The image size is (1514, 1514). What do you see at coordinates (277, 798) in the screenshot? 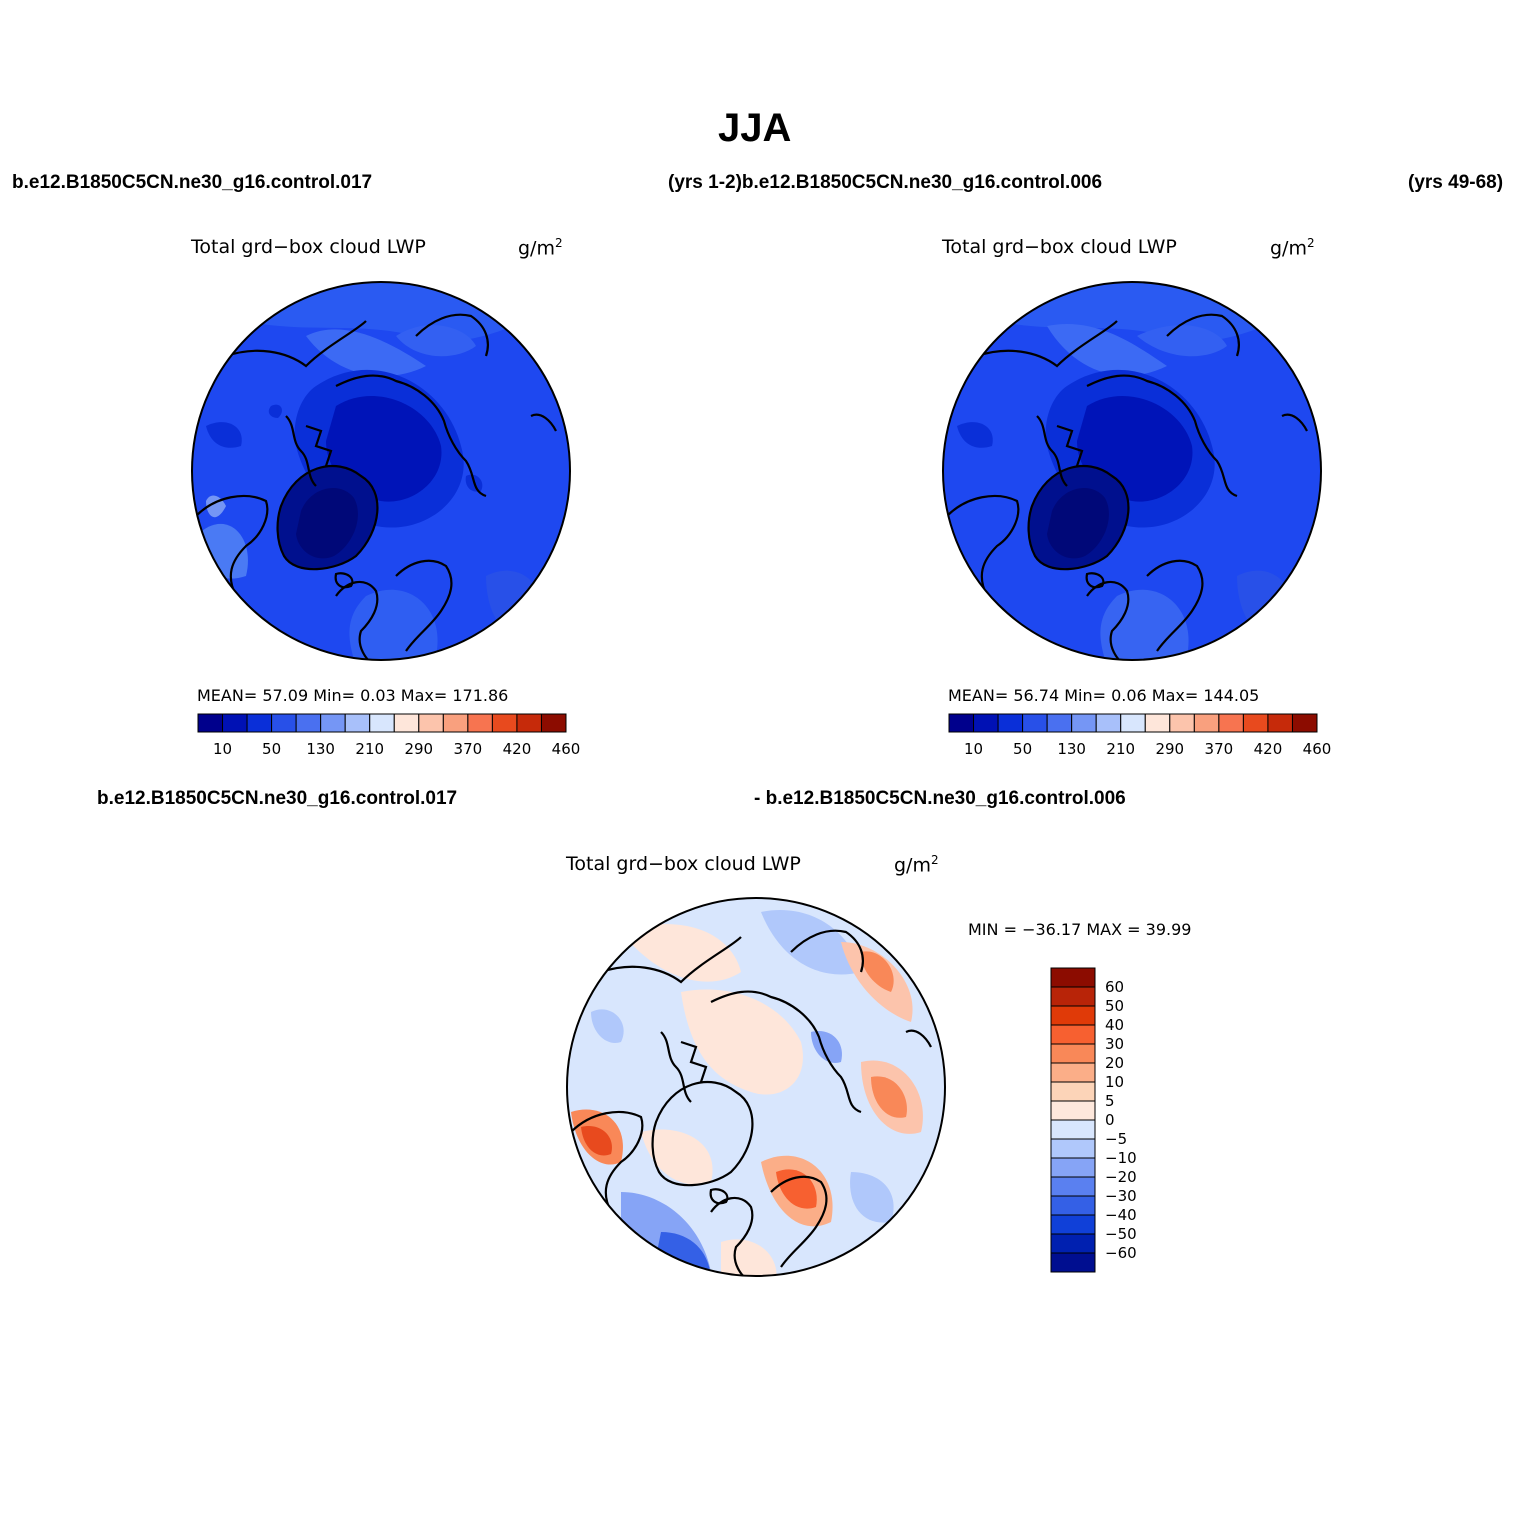
I see `case-label-diff-left: b.e12.B1850C5CN.ne30_g16.control.017` at bounding box center [277, 798].